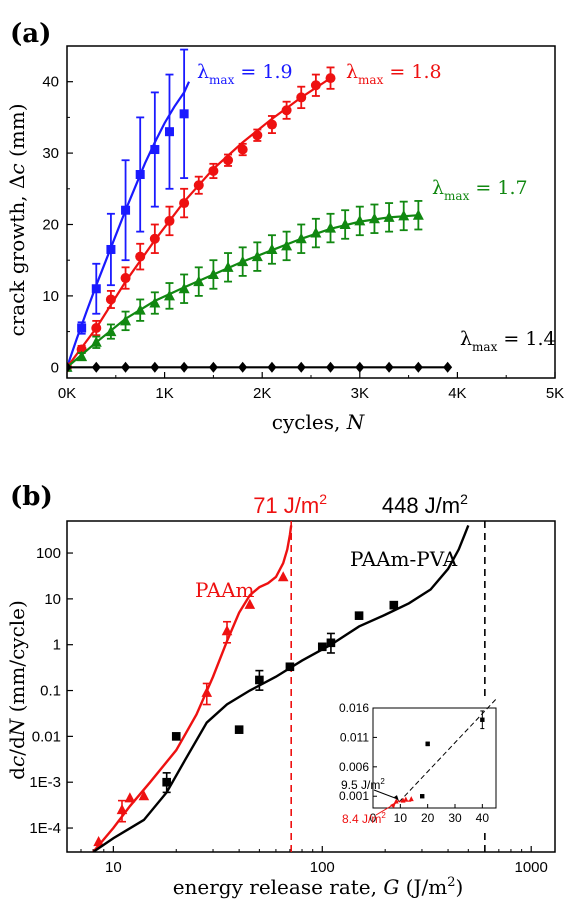 This screenshot has height=902, width=580. Describe the element at coordinates (286, 505) in the screenshot. I see `threshold-label-text: 71 J/m` at that location.